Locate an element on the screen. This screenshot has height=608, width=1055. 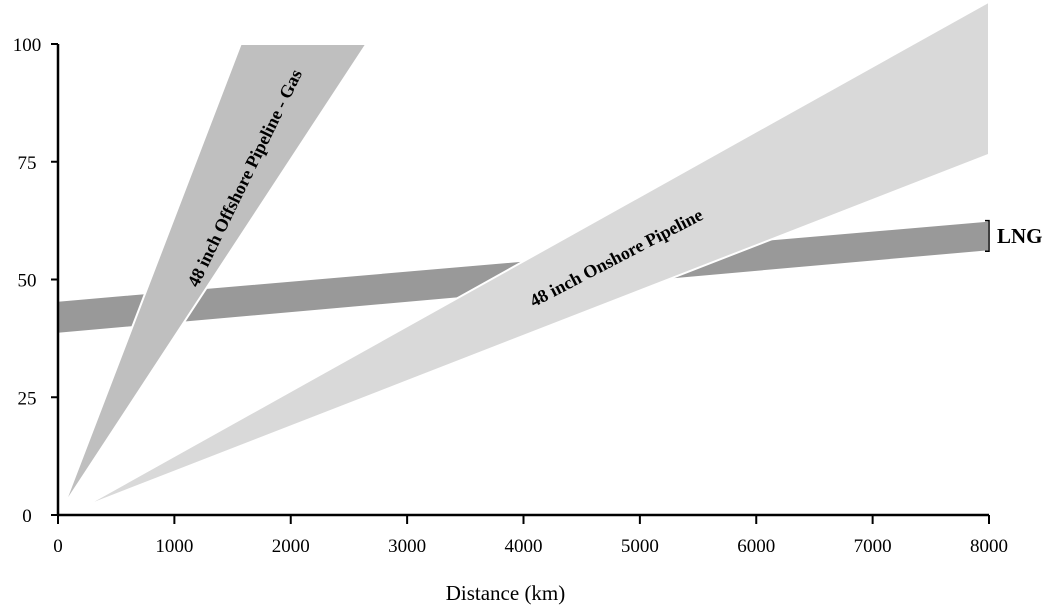
x-axis-title: Distance (km) is located at coordinates (506, 593).